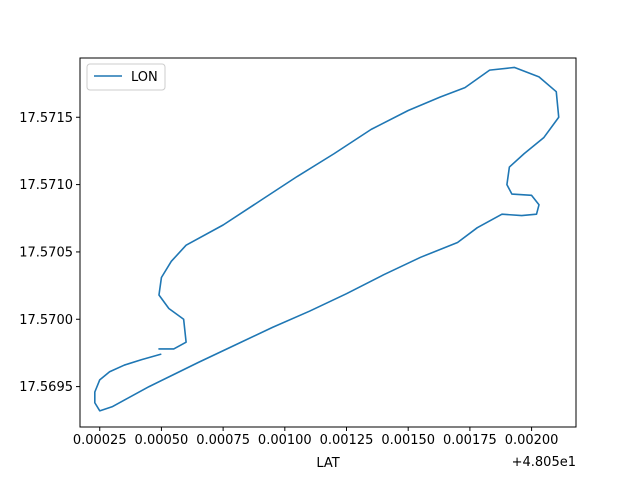 The width and height of the screenshot is (640, 480). I want to click on y-tick-label: 17.5695, so click(46, 387).